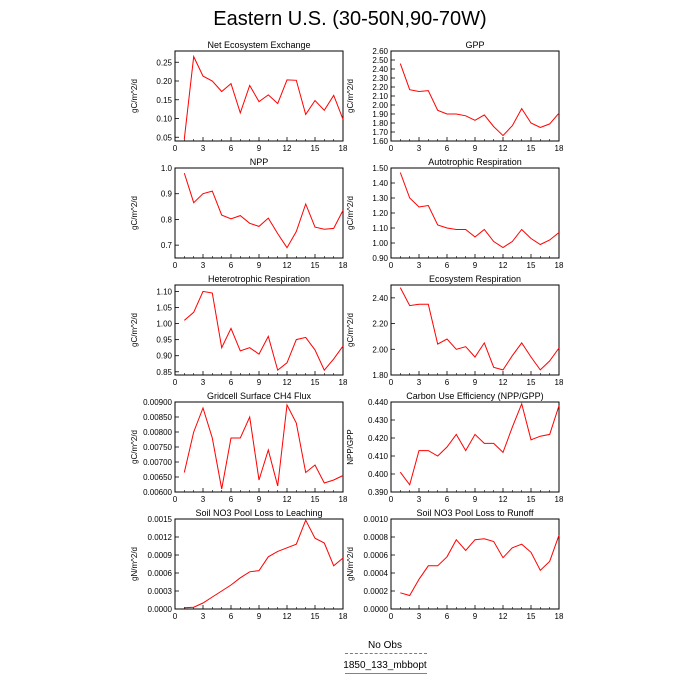  I want to click on panel-title: Net Ecosystem Exchange, so click(258, 45).